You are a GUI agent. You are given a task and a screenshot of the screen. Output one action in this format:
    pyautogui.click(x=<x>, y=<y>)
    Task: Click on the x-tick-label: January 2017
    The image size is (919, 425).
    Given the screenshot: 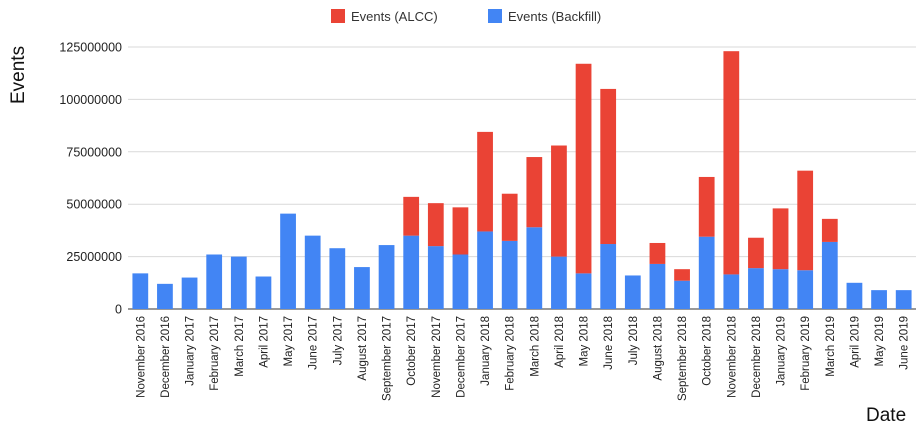 What is the action you would take?
    pyautogui.click(x=191, y=351)
    